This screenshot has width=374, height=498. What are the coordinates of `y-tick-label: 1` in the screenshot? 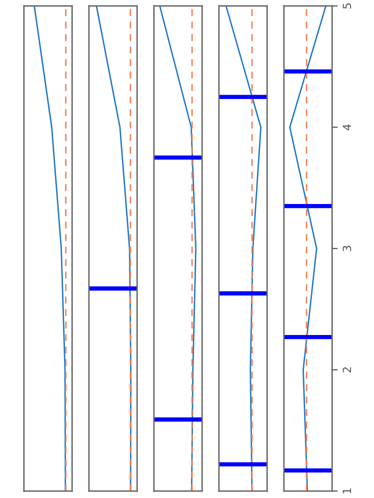 It's located at (346, 491).